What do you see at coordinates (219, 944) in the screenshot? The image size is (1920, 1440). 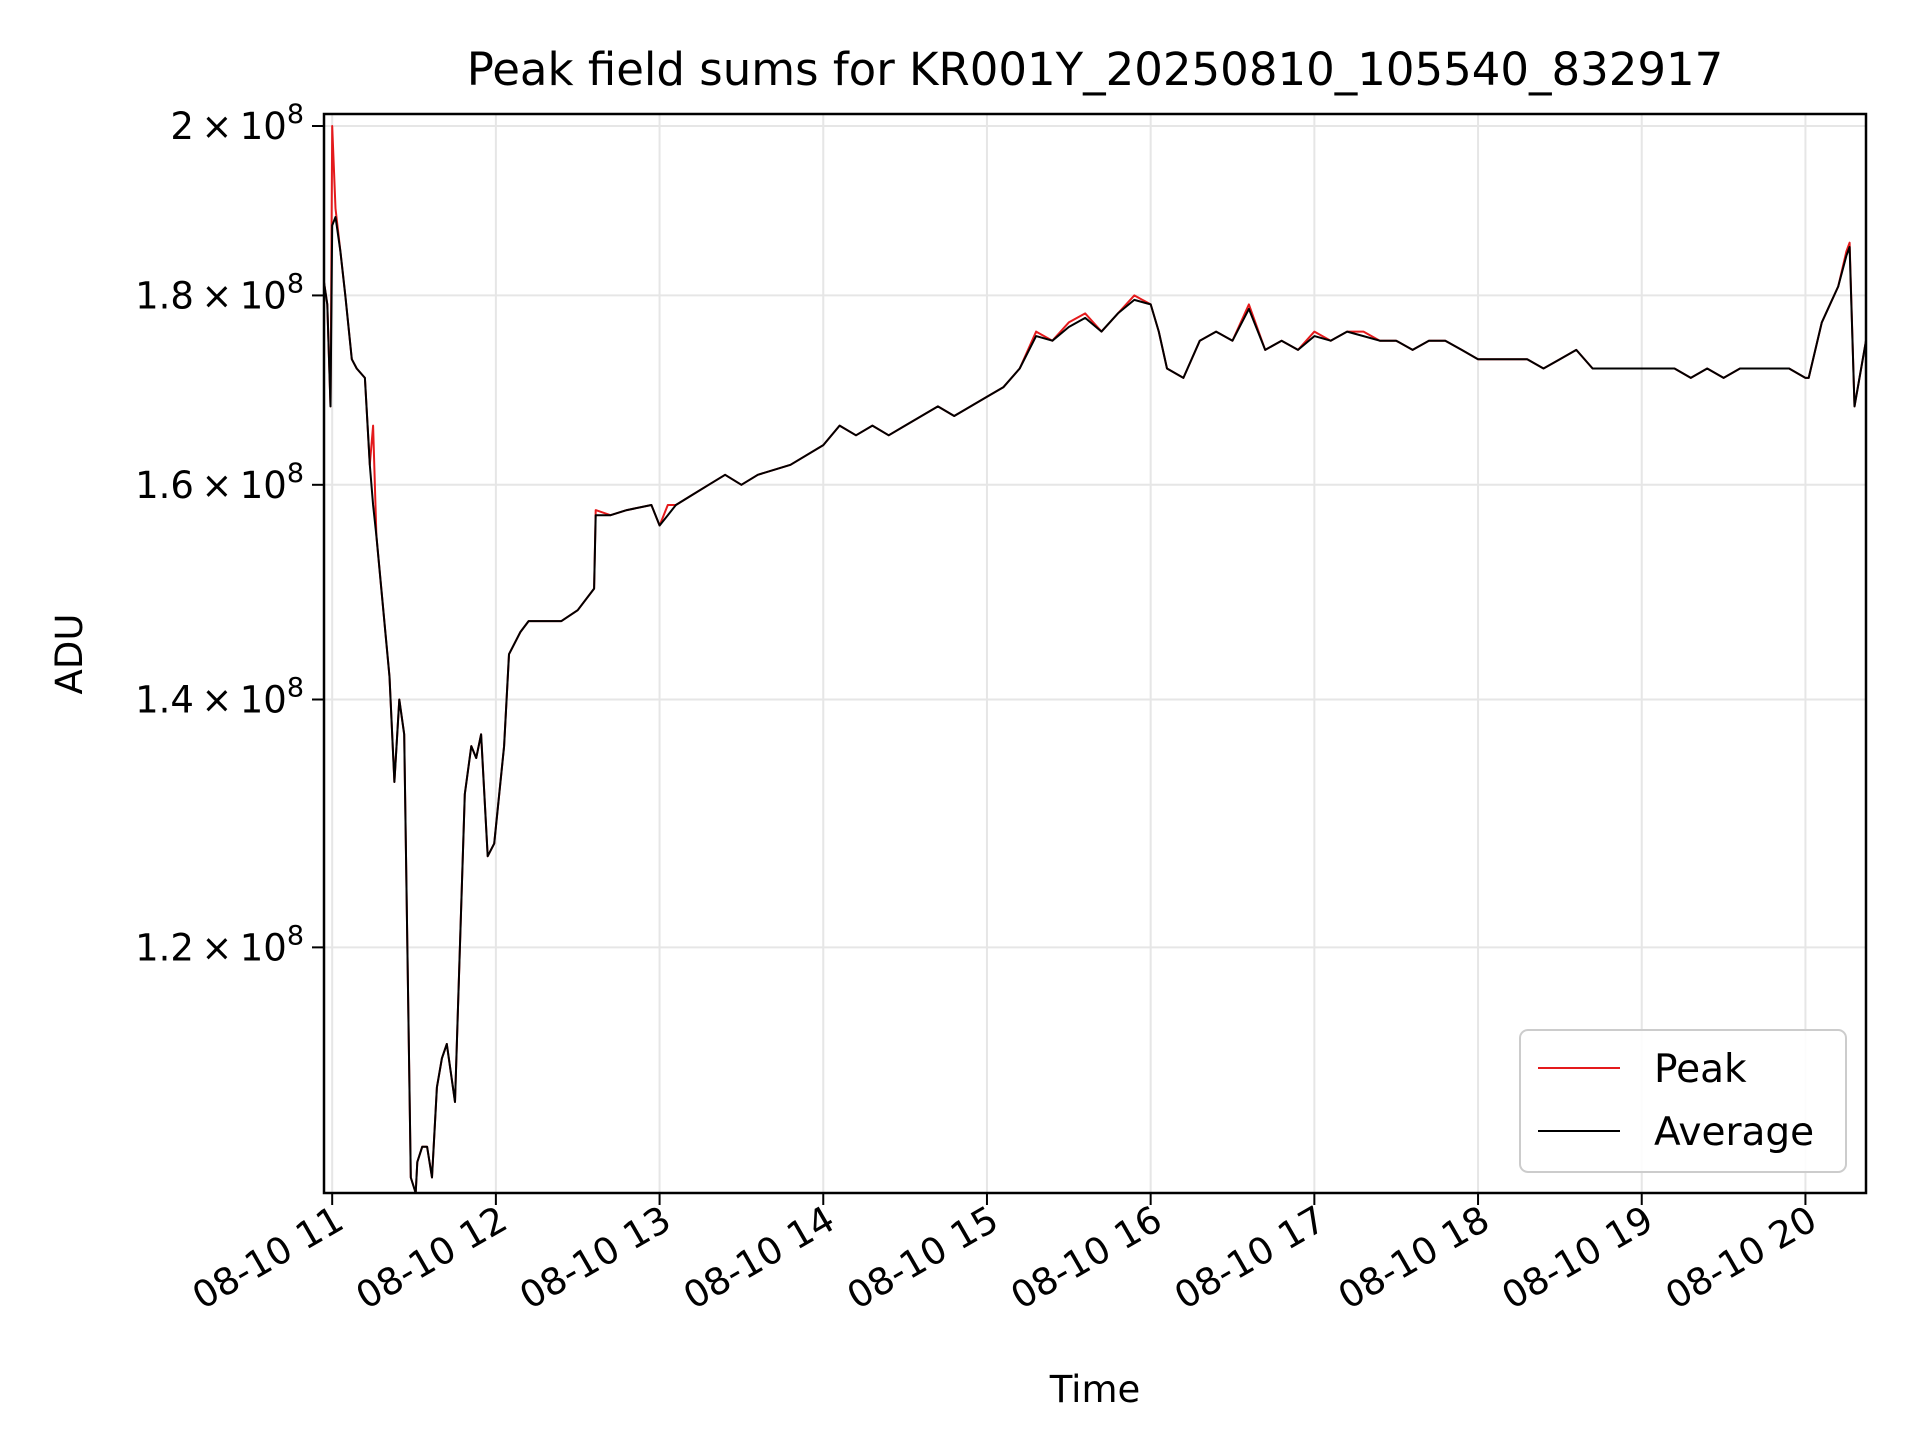 I see `y-tick-label: 1.2 × 108` at bounding box center [219, 944].